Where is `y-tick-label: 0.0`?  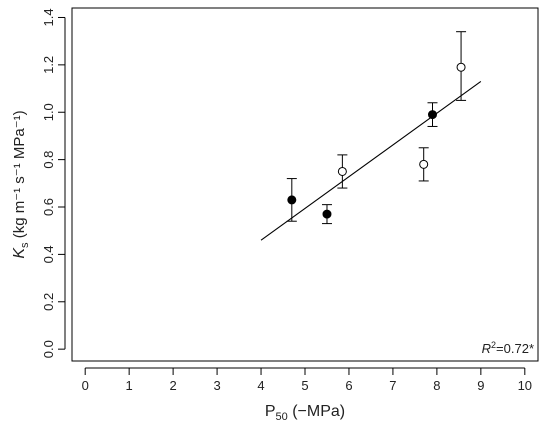 y-tick-label: 0.0 is located at coordinates (48, 349).